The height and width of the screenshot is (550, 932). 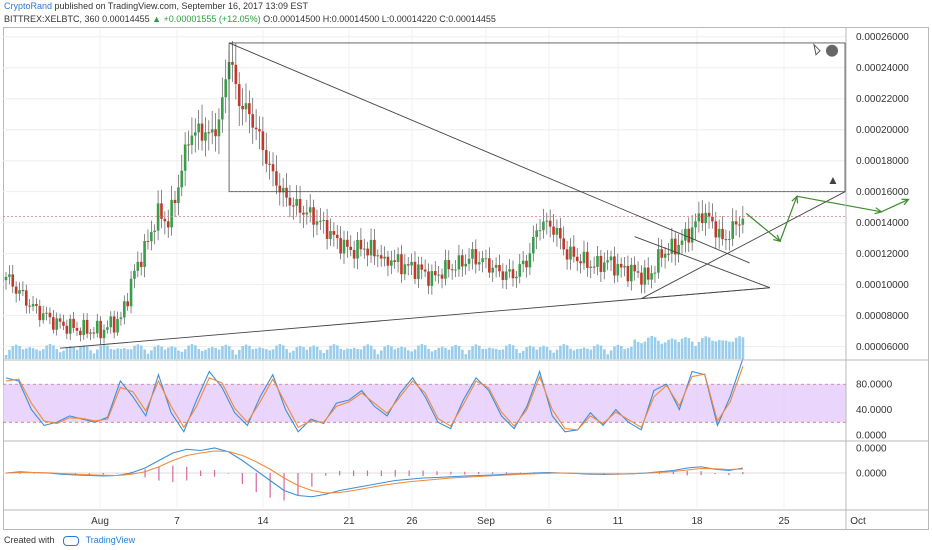 What do you see at coordinates (833, 180) in the screenshot?
I see `rocket-icon: ▲` at bounding box center [833, 180].